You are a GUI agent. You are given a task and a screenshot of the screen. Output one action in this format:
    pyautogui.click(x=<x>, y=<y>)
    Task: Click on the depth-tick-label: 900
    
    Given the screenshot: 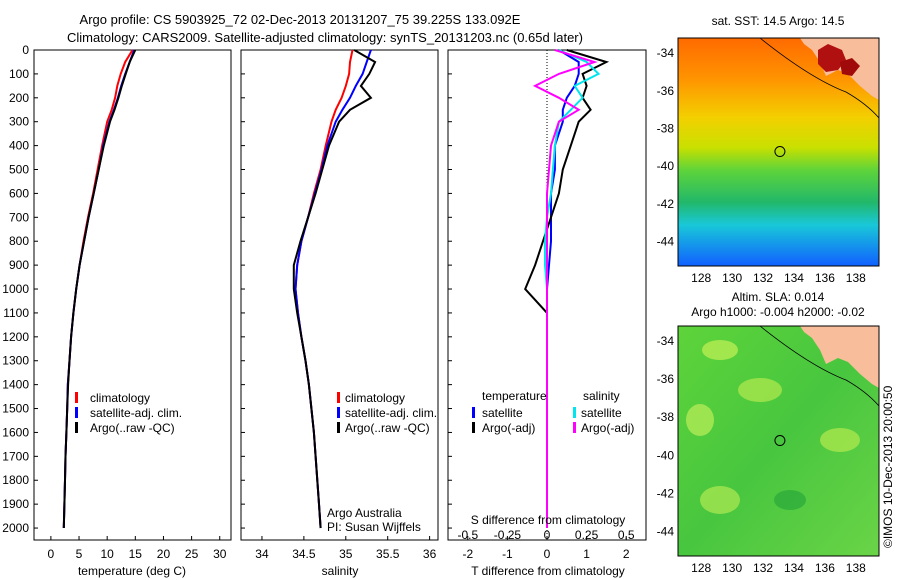 What is the action you would take?
    pyautogui.click(x=19, y=265)
    